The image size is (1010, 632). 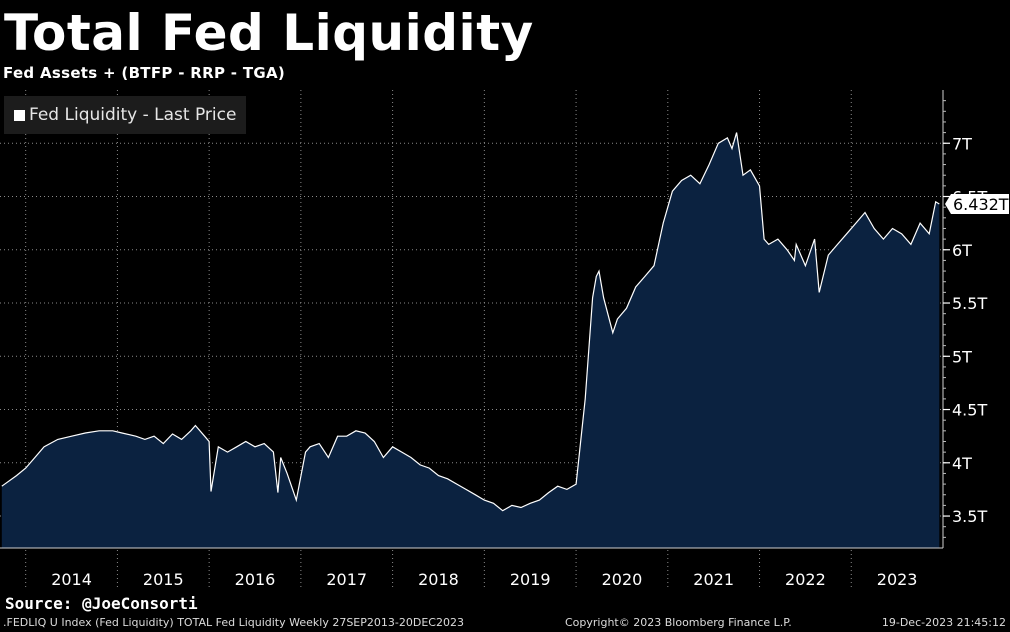 What do you see at coordinates (981, 204) in the screenshot?
I see `last-value-label: 6.432T` at bounding box center [981, 204].